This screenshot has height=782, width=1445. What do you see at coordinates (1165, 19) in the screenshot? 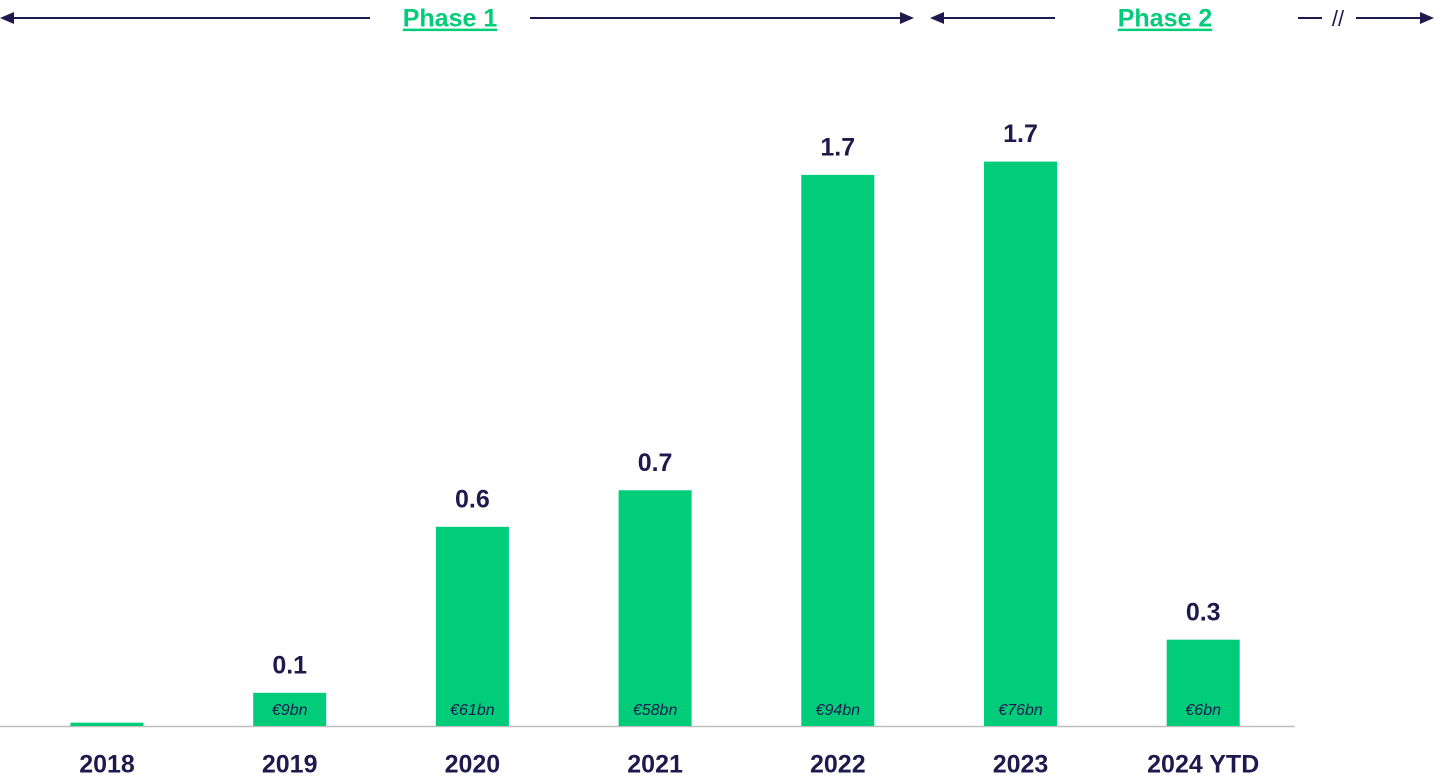
I see `phase-label: Phase 2` at bounding box center [1165, 19].